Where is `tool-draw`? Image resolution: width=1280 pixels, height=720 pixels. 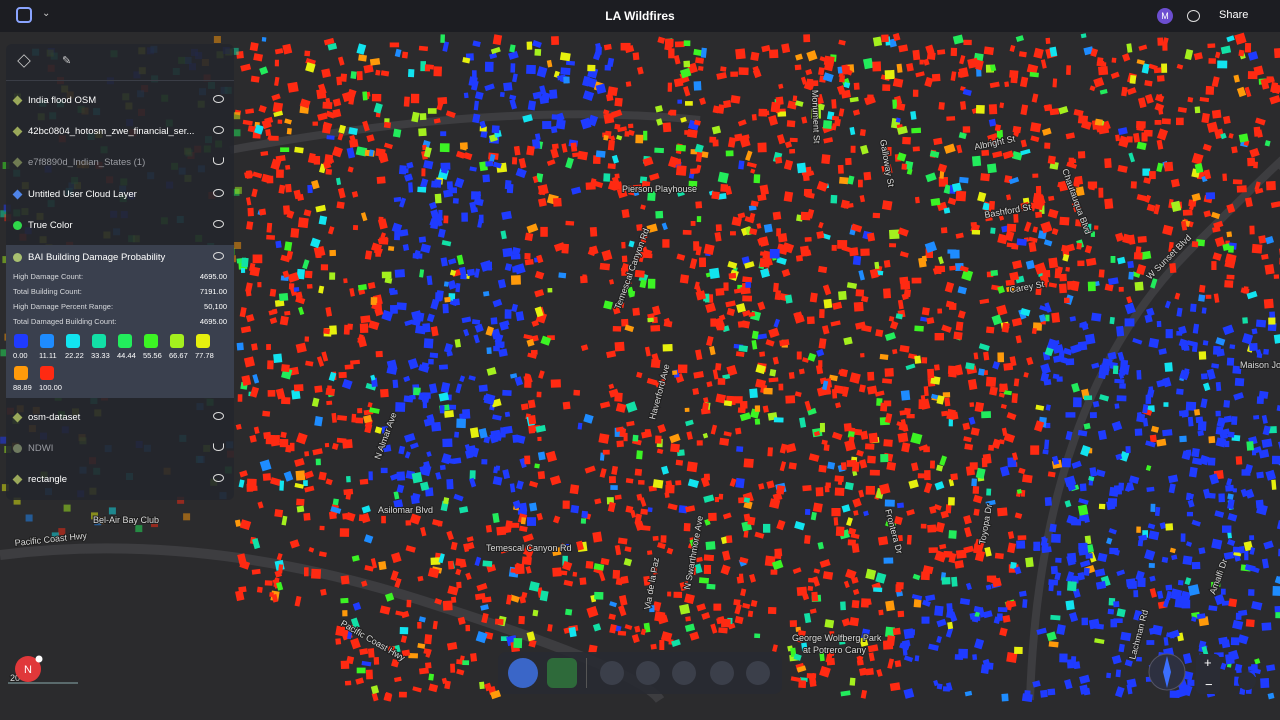
tool-draw is located at coordinates (562, 673).